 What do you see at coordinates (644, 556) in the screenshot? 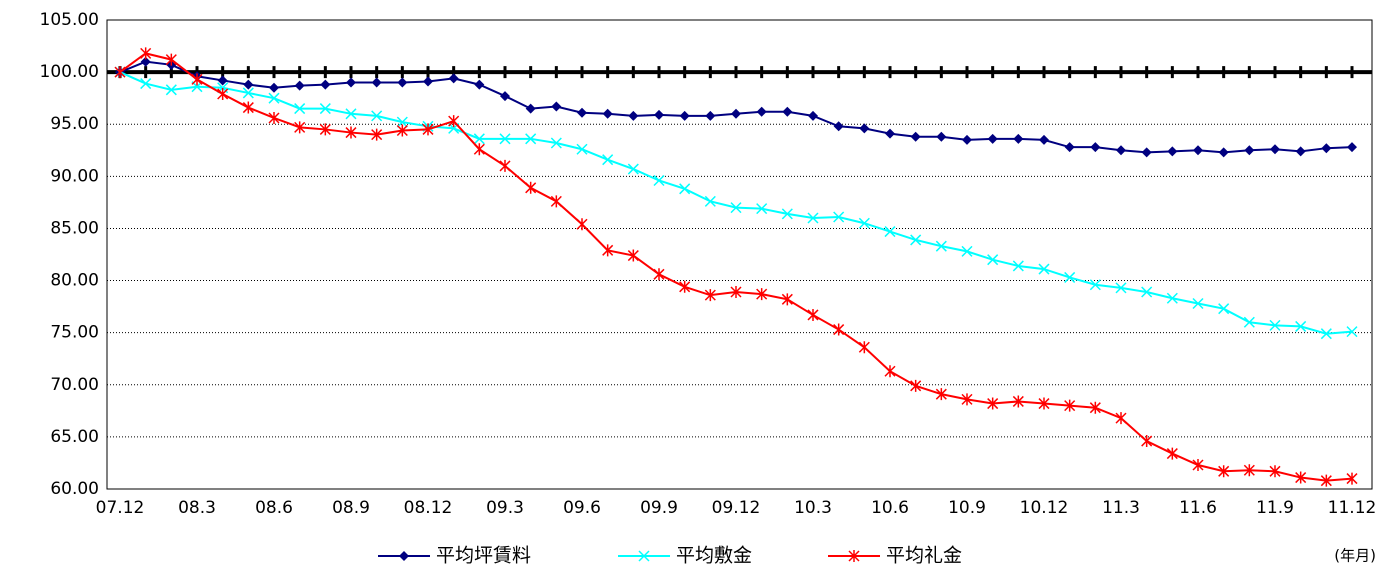
I see `legend-marker` at bounding box center [644, 556].